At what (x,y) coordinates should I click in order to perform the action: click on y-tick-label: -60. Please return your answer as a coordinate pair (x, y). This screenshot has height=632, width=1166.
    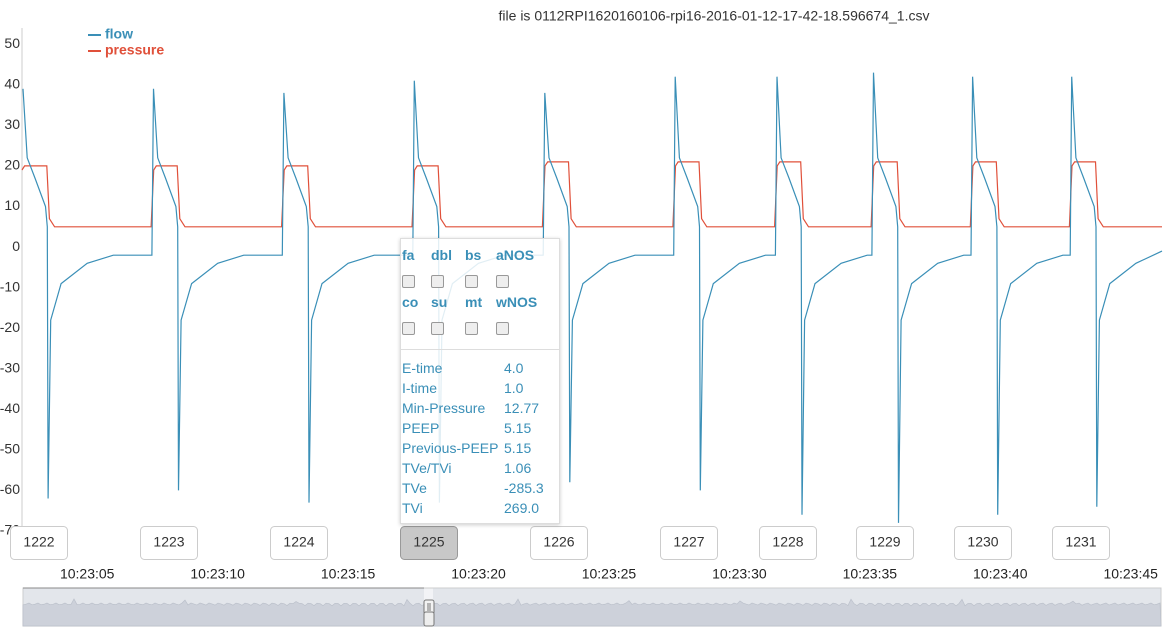
    Looking at the image, I should click on (10, 489).